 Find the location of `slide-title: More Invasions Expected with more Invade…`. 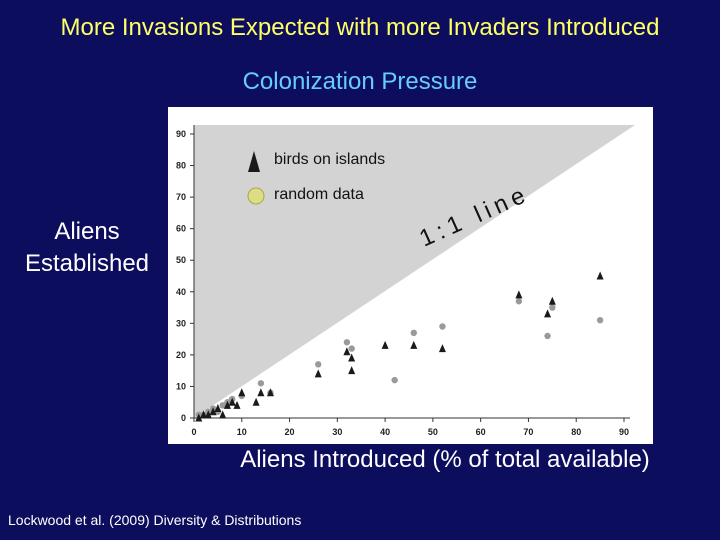

slide-title: More Invasions Expected with more Invade… is located at coordinates (360, 27).